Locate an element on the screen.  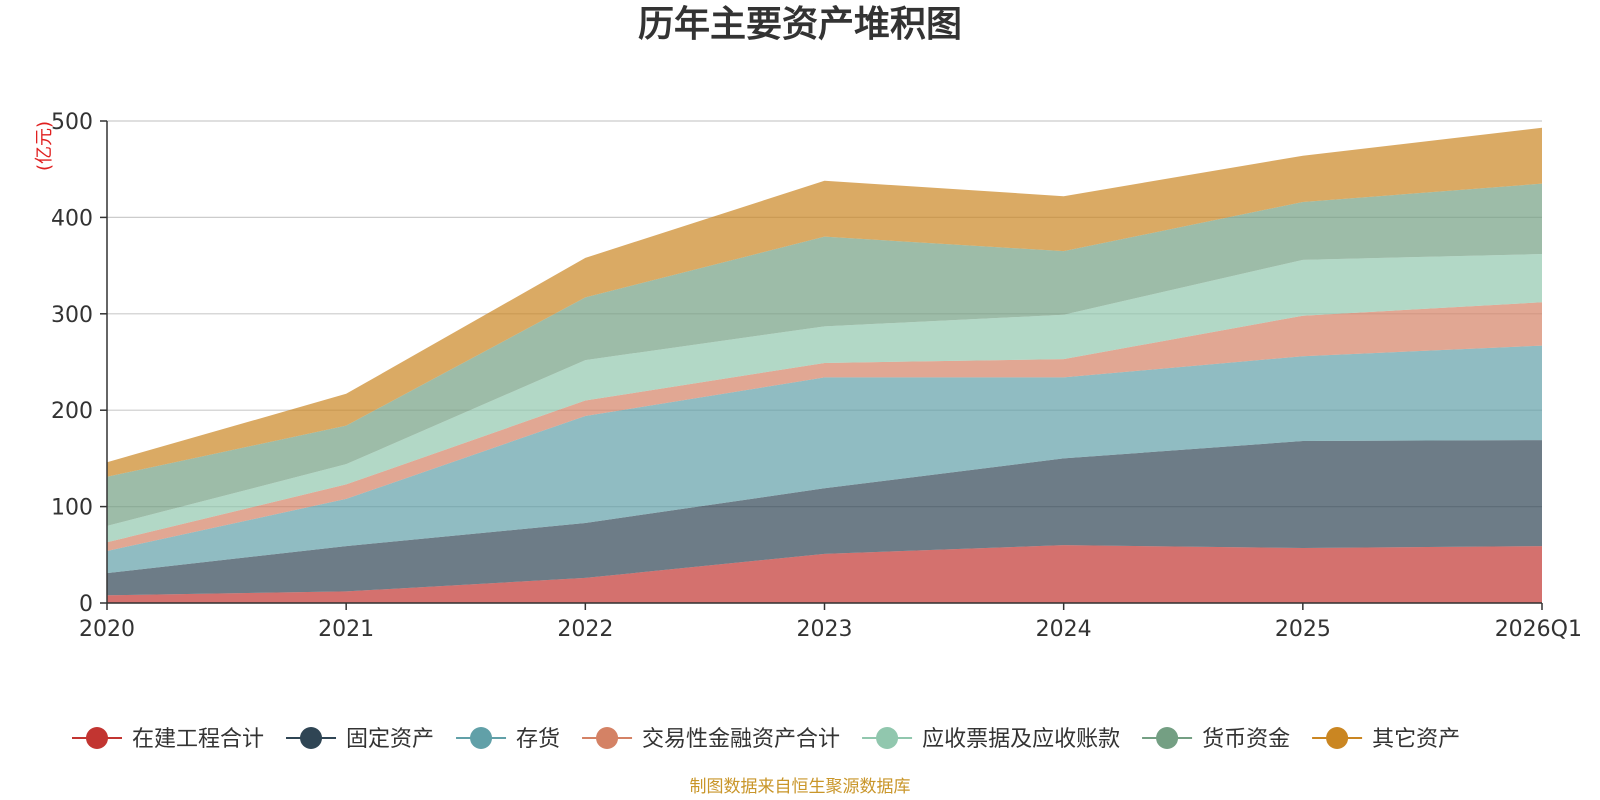
legend-label: 固定资产 is located at coordinates (390, 739).